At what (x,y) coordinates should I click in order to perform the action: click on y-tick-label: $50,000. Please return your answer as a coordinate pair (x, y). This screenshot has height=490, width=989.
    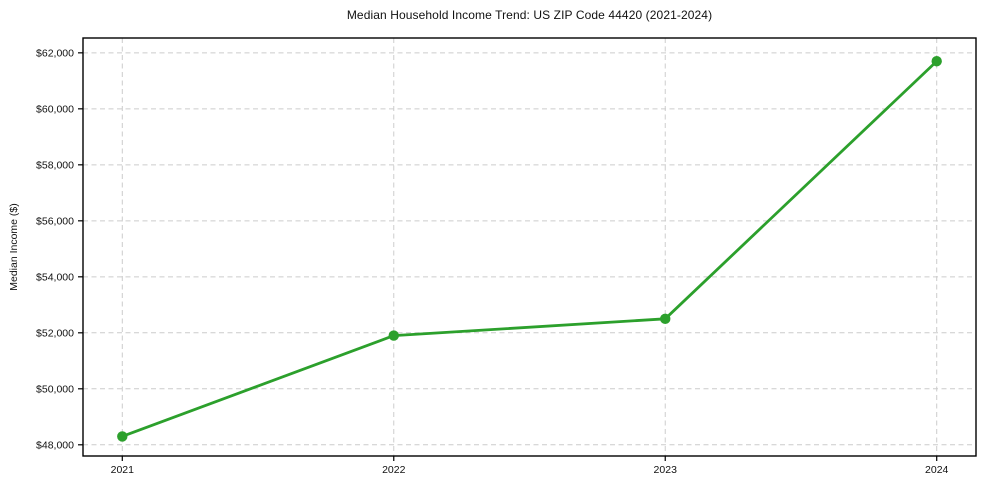
    Looking at the image, I should click on (55, 389).